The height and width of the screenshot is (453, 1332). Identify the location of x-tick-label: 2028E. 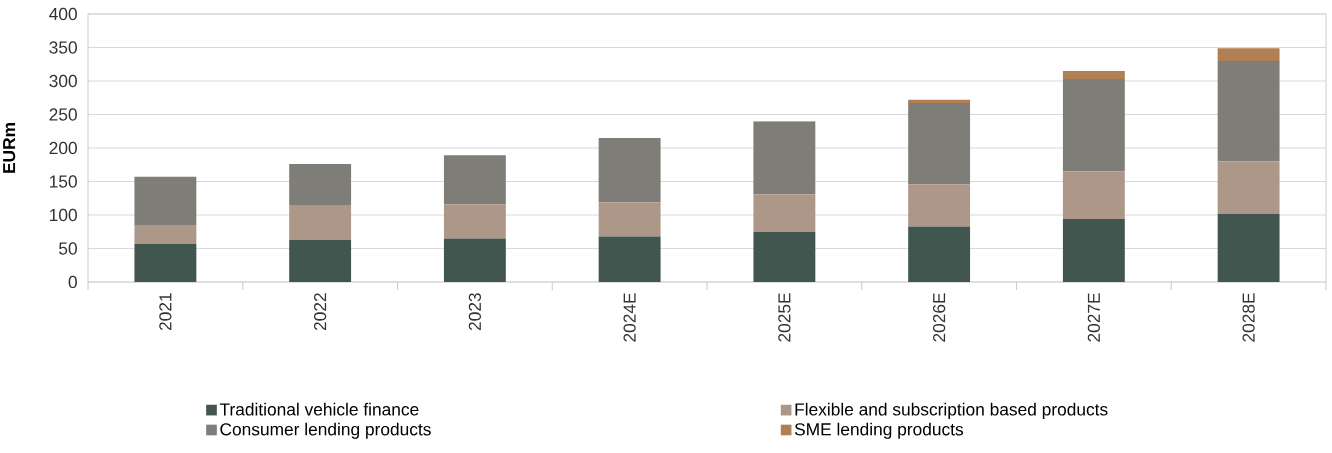
(1248, 317).